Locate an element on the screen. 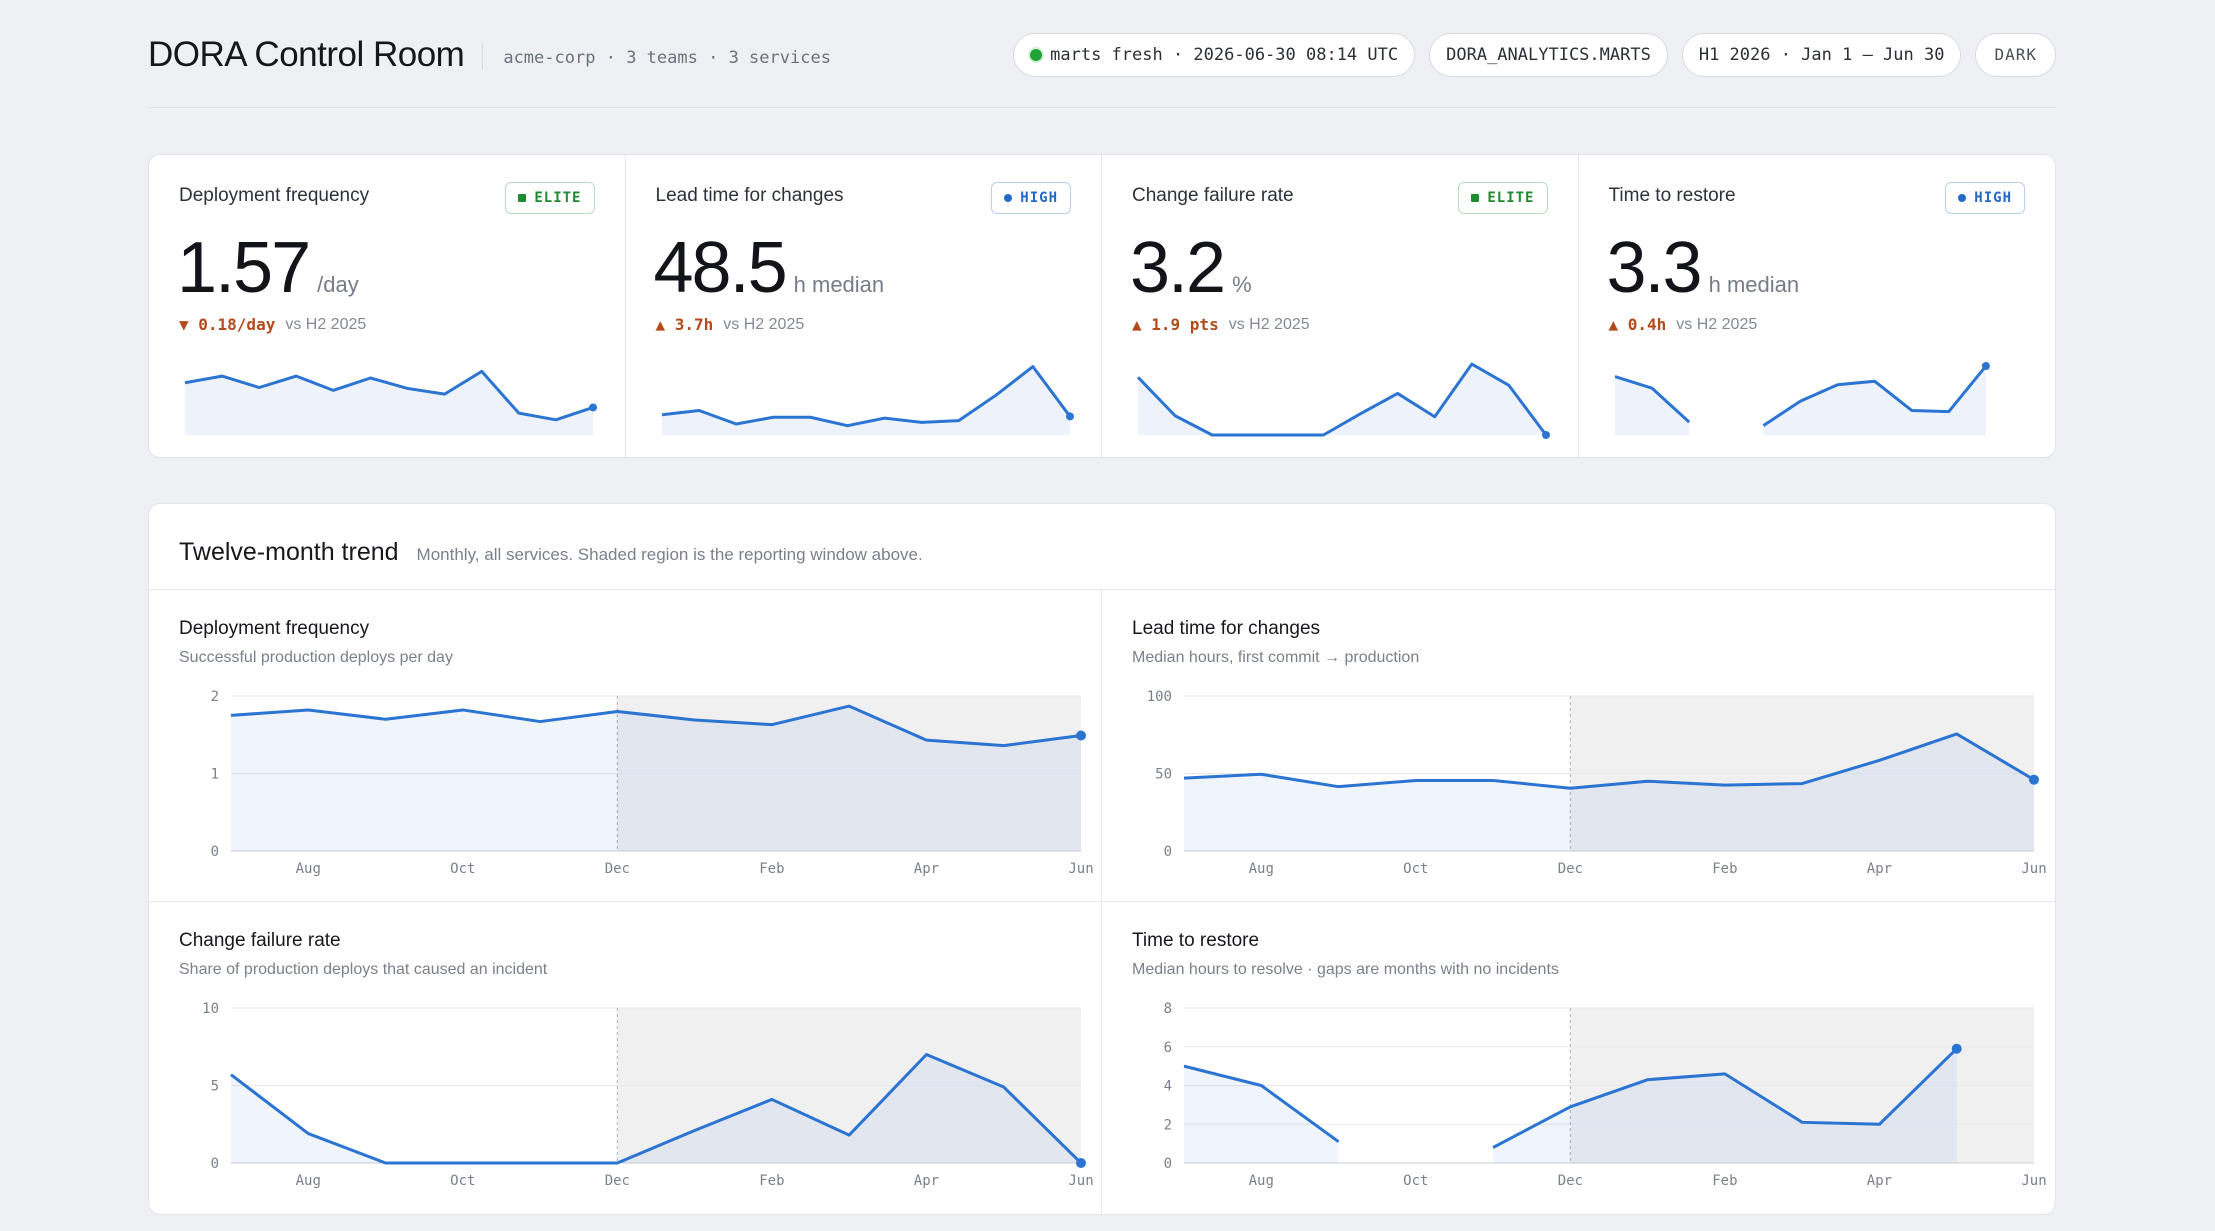 This screenshot has width=2215, height=1231. kpi-unit: % is located at coordinates (1242, 284).